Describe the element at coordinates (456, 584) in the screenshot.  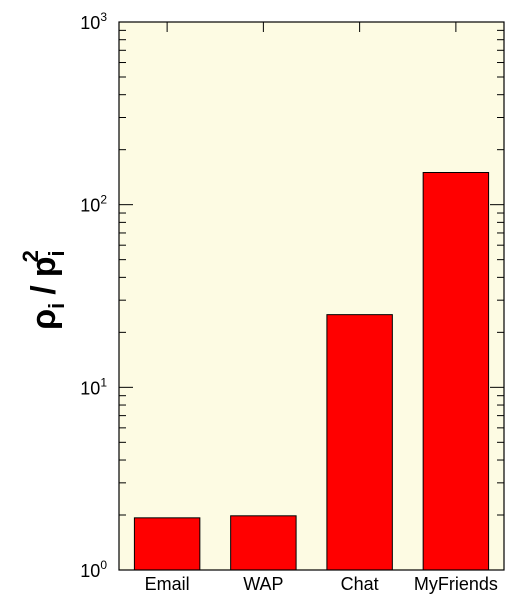
I see `category-label-myfriends: MyFriends` at that location.